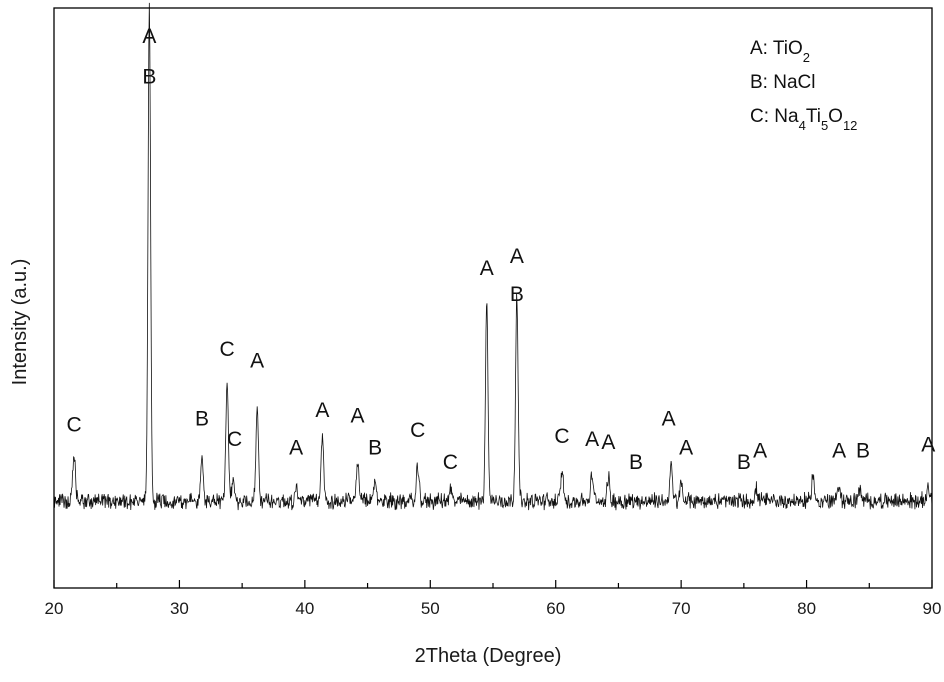  What do you see at coordinates (802, 125) in the screenshot?
I see `legend-subscript: 4` at bounding box center [802, 125].